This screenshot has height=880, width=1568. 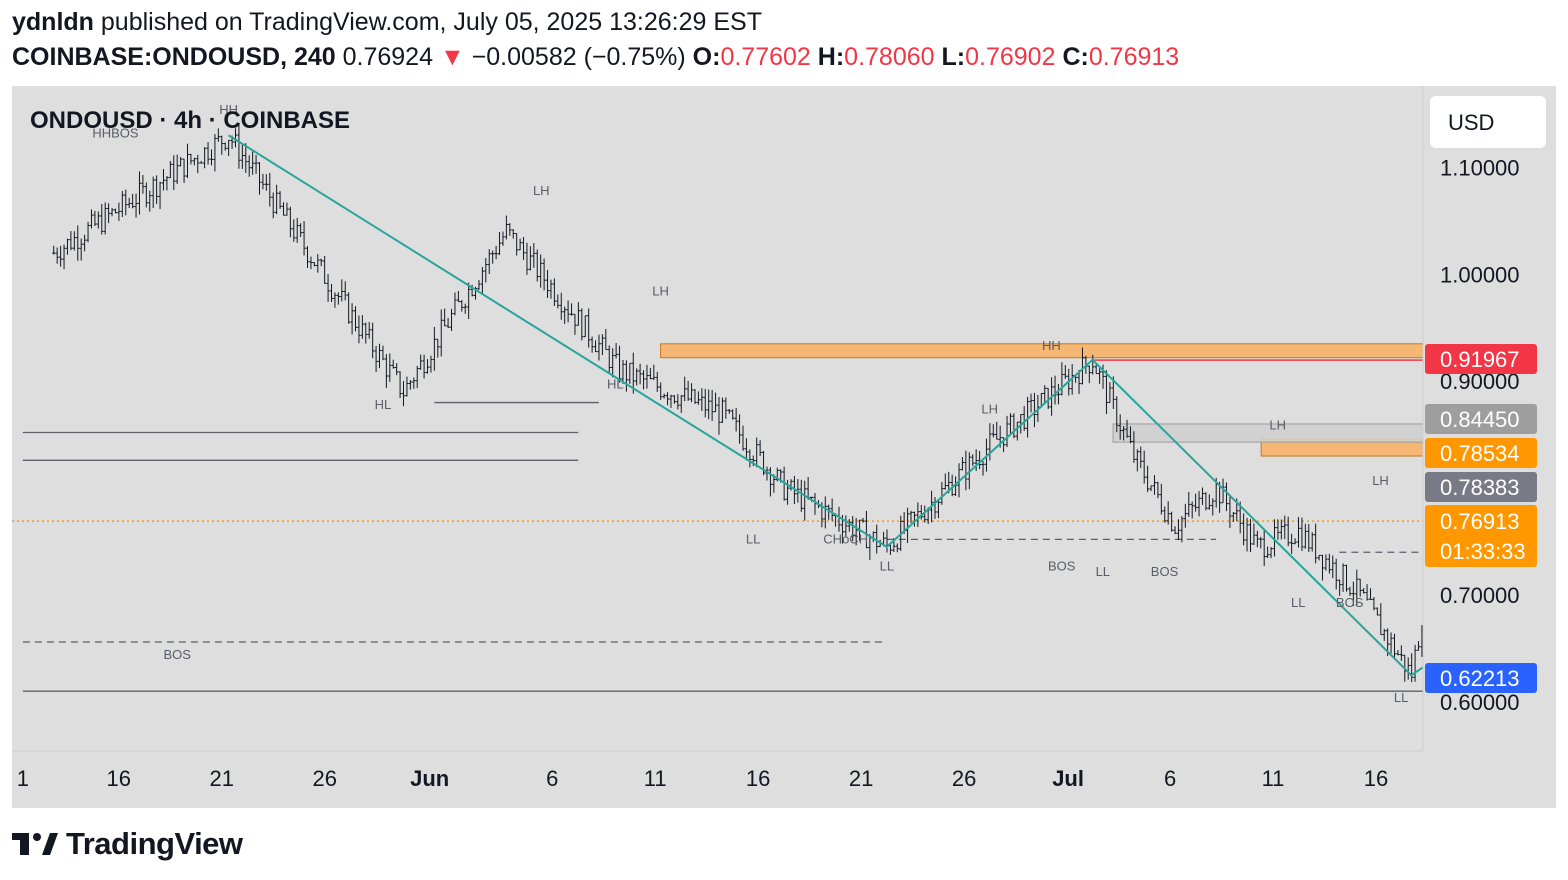 I want to click on tradingview-logo-icon, so click(x=35, y=844).